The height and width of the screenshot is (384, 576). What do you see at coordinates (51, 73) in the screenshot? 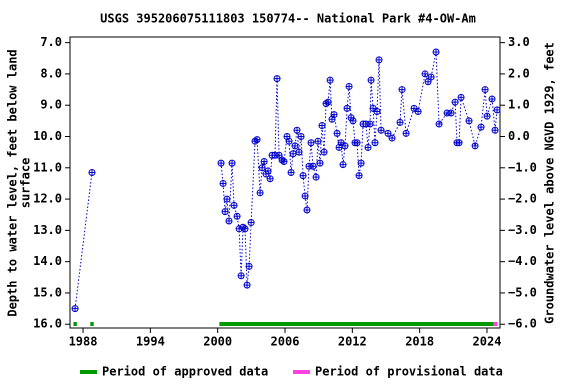
I see `y-tick-label: 8.0` at bounding box center [51, 73].